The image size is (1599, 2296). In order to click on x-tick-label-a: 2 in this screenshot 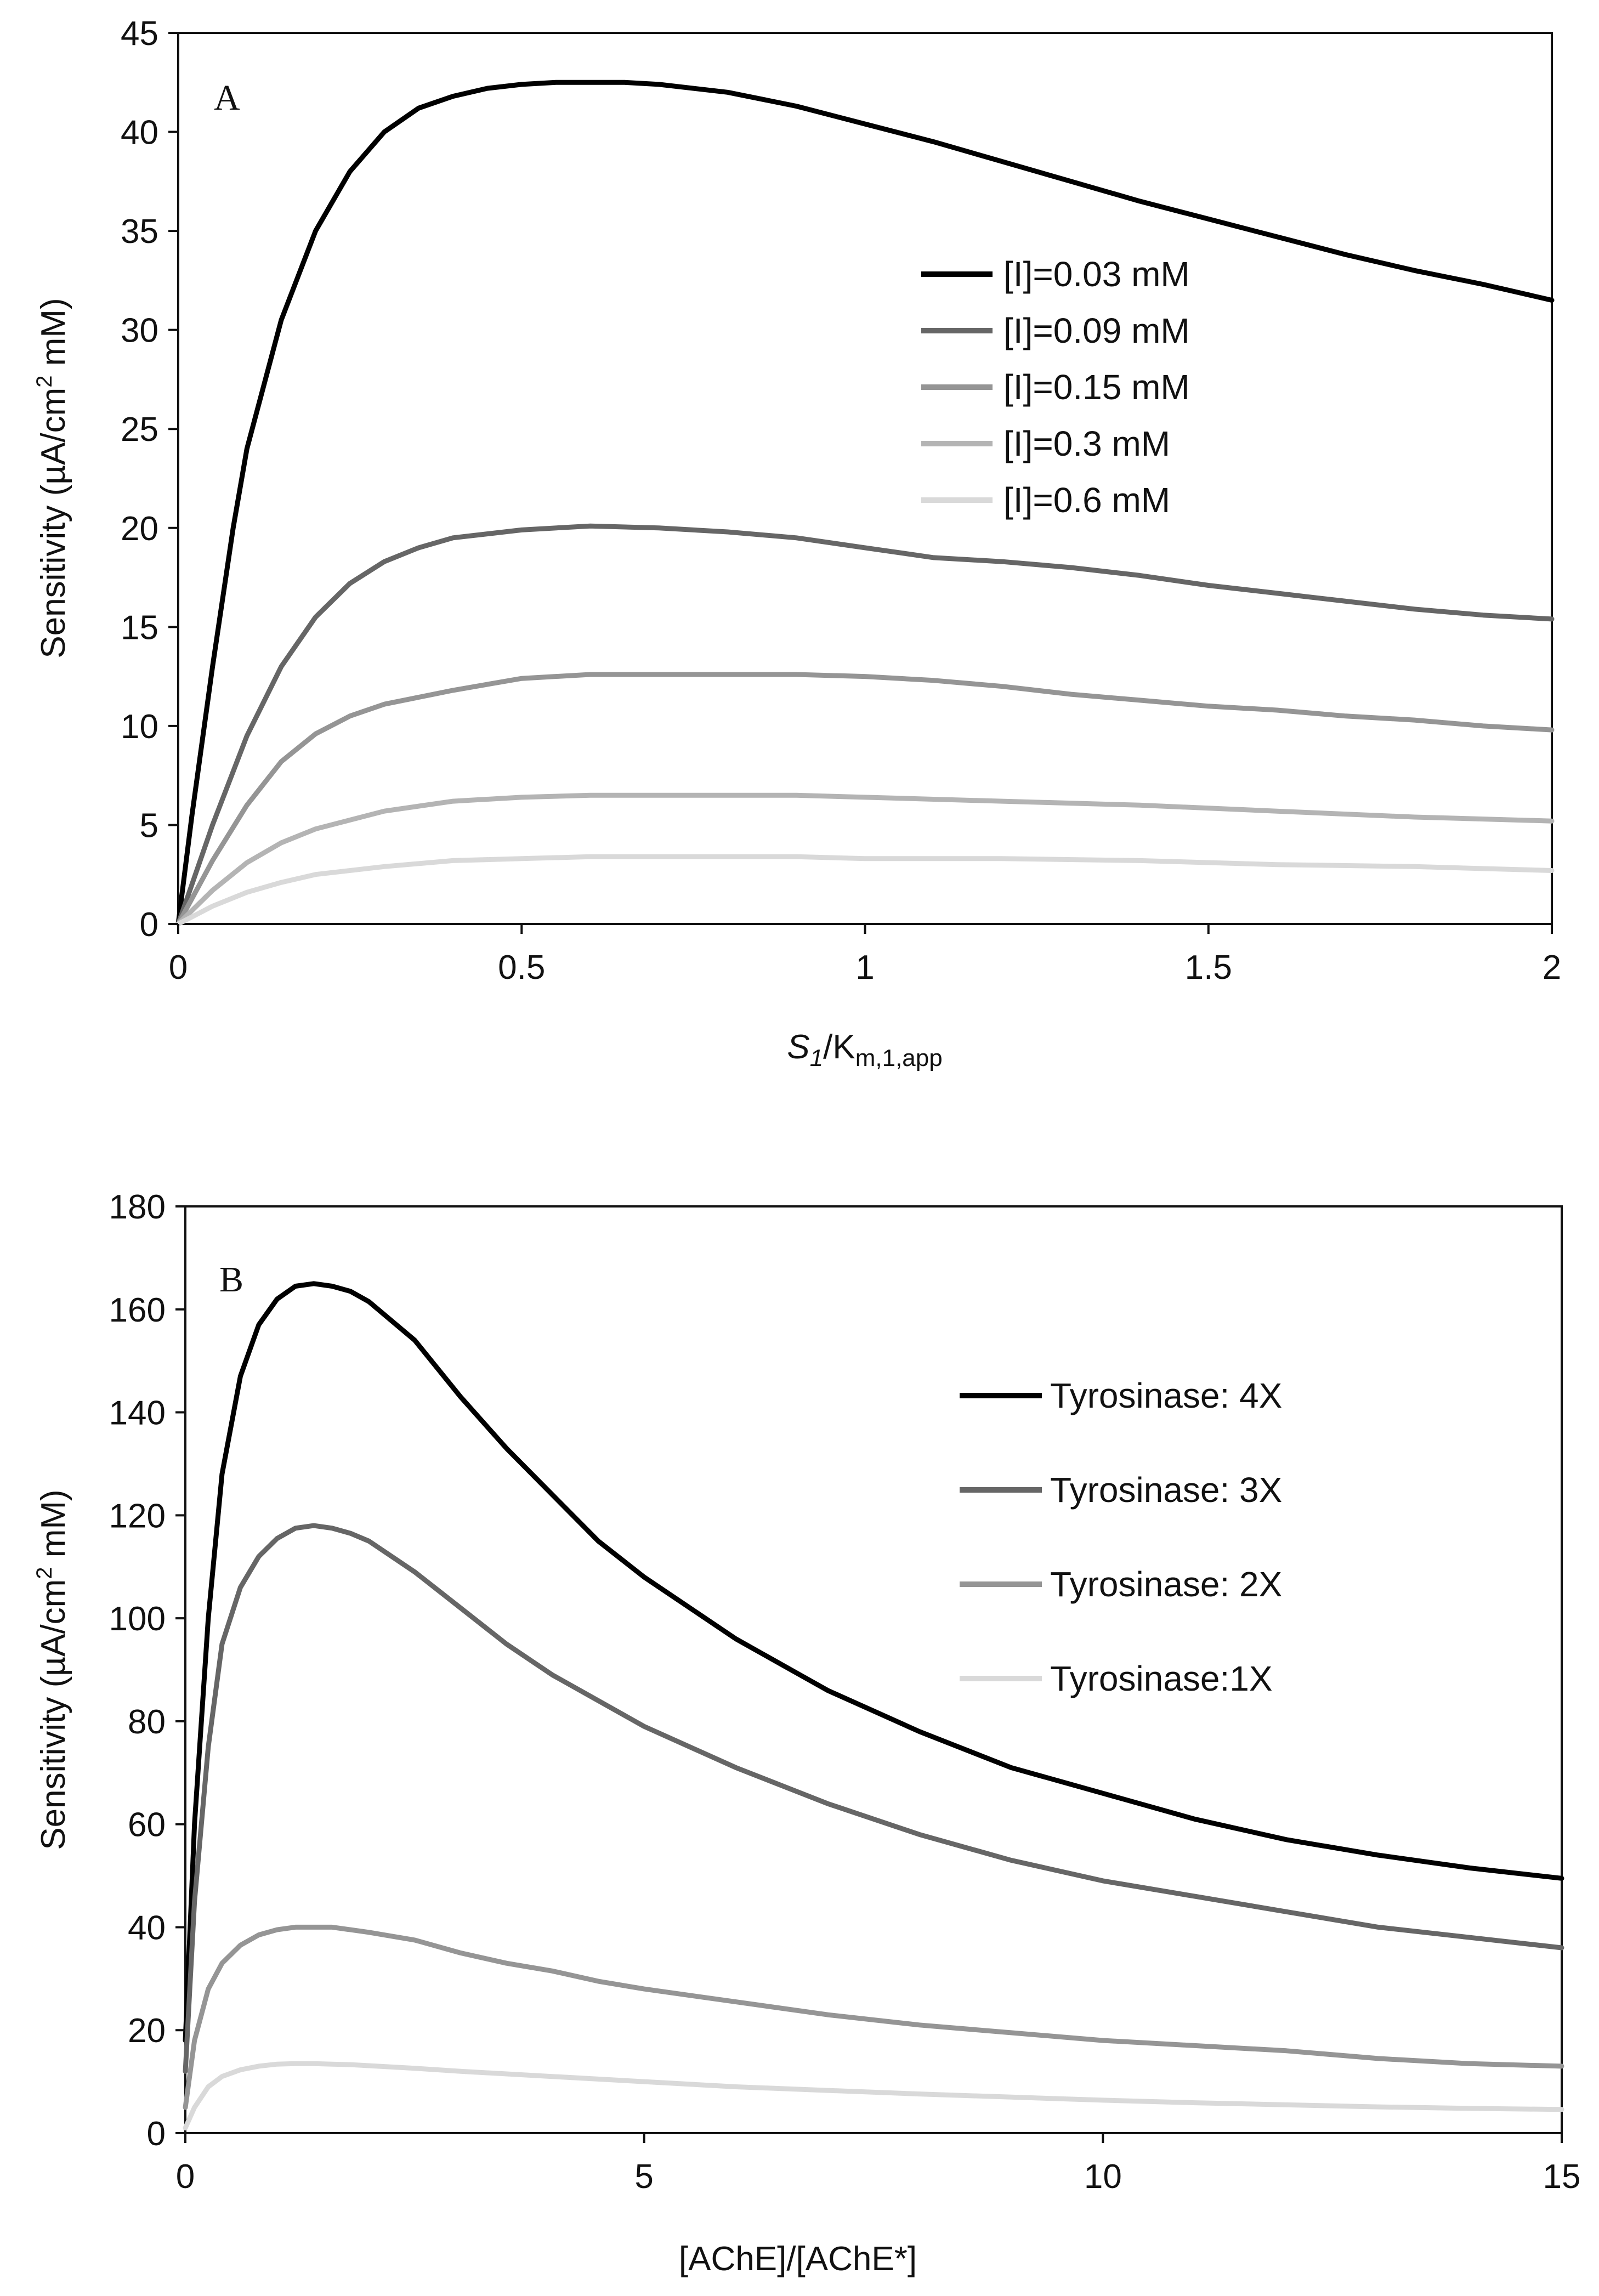, I will do `click(1552, 968)`.